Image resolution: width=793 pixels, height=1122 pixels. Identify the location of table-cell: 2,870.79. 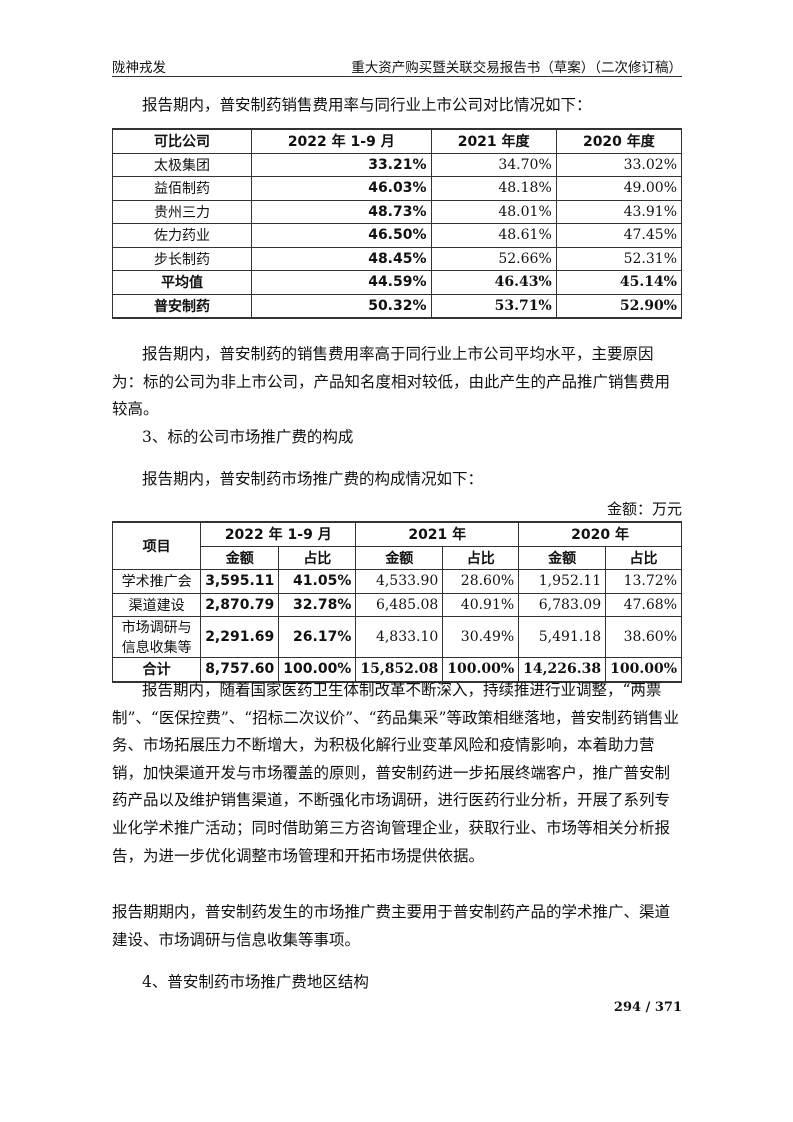
(240, 604).